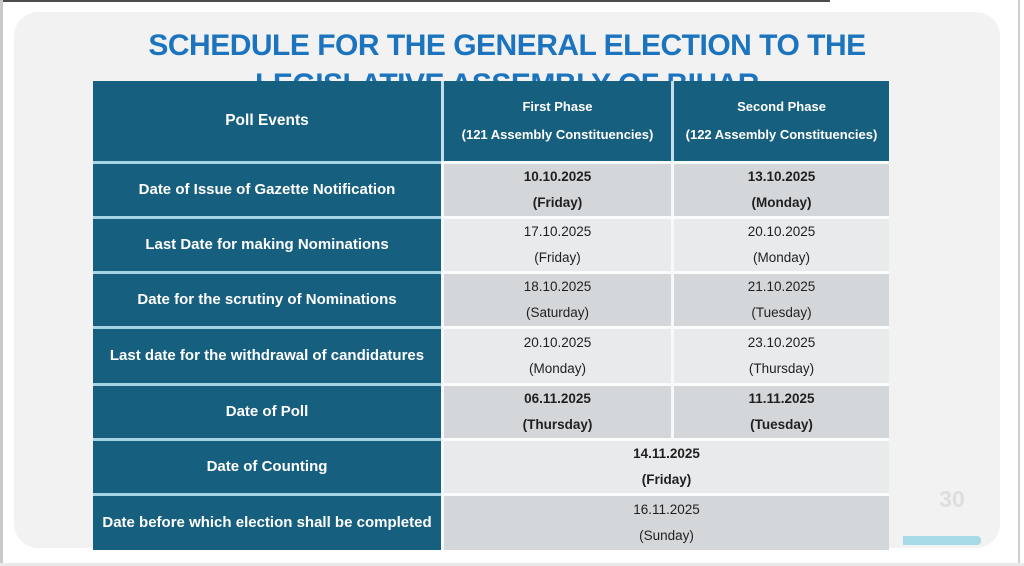  What do you see at coordinates (512, 564) in the screenshot?
I see `bottom-edge-line` at bounding box center [512, 564].